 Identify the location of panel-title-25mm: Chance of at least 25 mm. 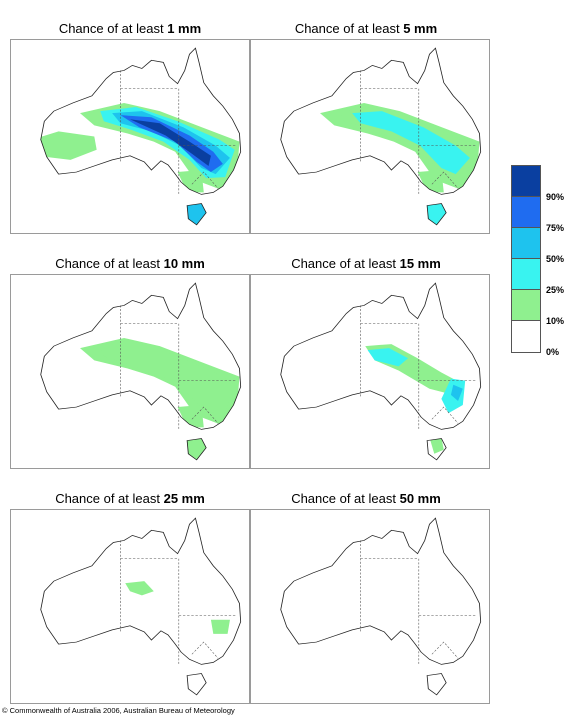
(130, 498).